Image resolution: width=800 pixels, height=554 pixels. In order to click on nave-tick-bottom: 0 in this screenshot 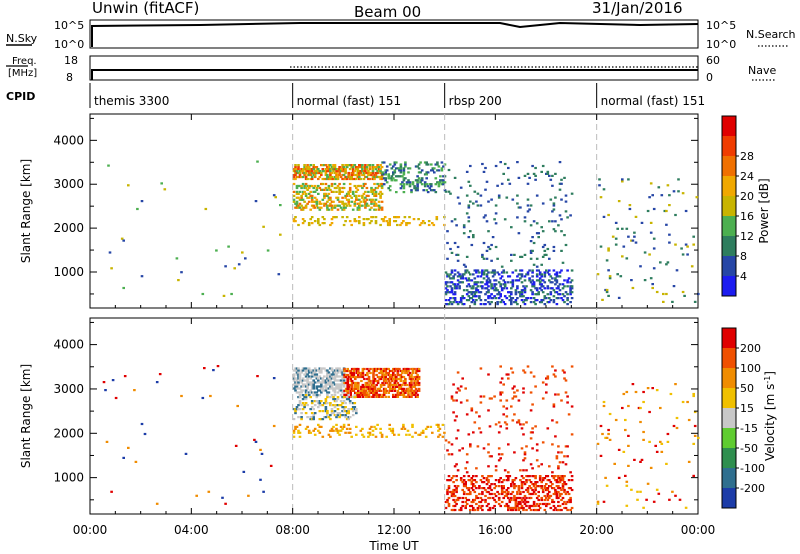, I will do `click(709, 77)`.